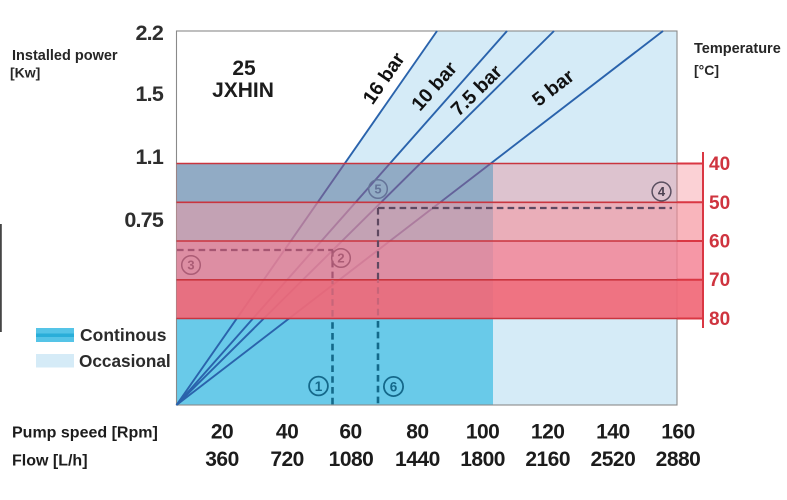 This screenshot has width=787, height=500. I want to click on svg-text: [Kw], so click(25, 73).